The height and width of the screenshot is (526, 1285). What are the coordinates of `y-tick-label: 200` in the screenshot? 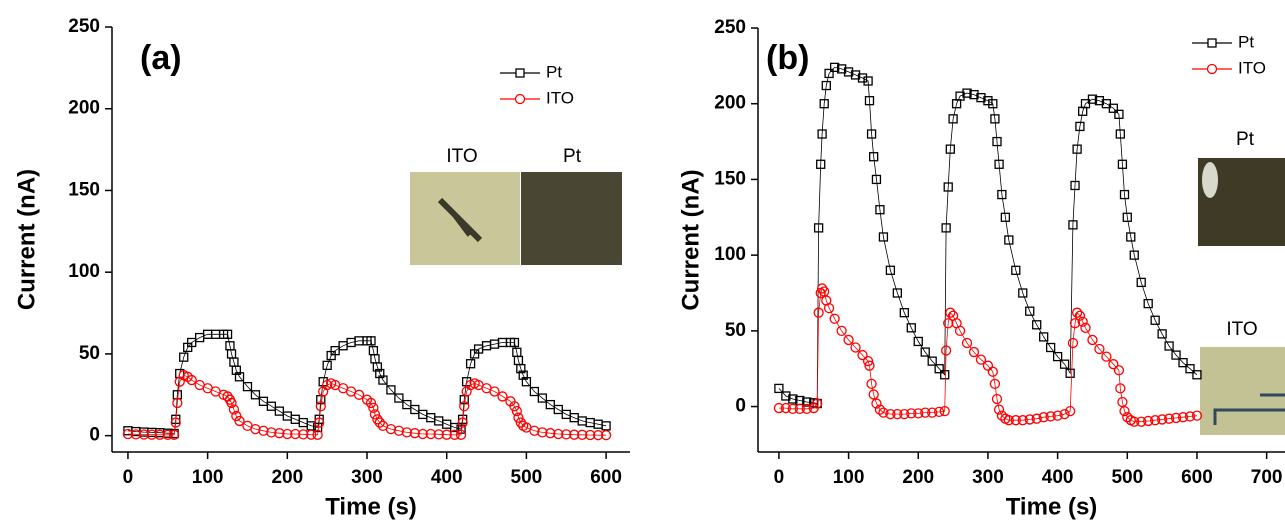 It's located at (84, 108).